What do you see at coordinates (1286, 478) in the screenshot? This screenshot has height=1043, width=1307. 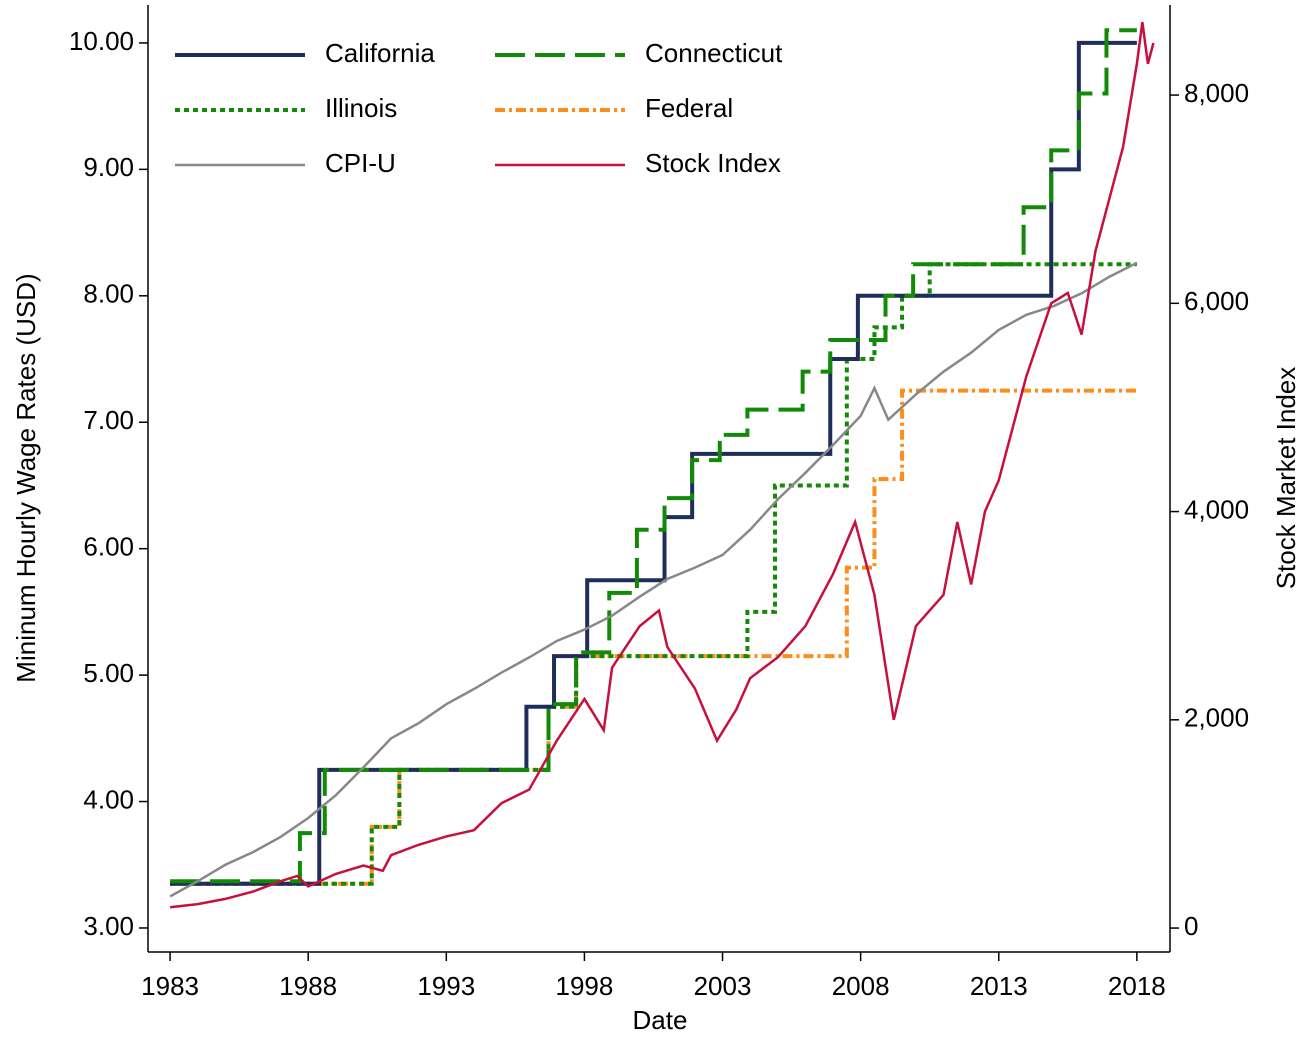 I see `y2-axis-label: Stock Market Index` at bounding box center [1286, 478].